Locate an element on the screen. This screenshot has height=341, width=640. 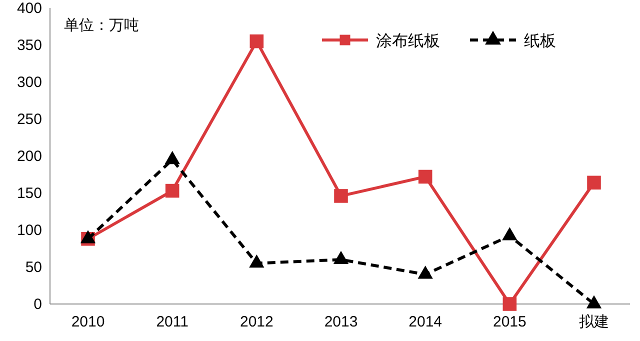
x-tick-label: 2012 is located at coordinates (257, 322).